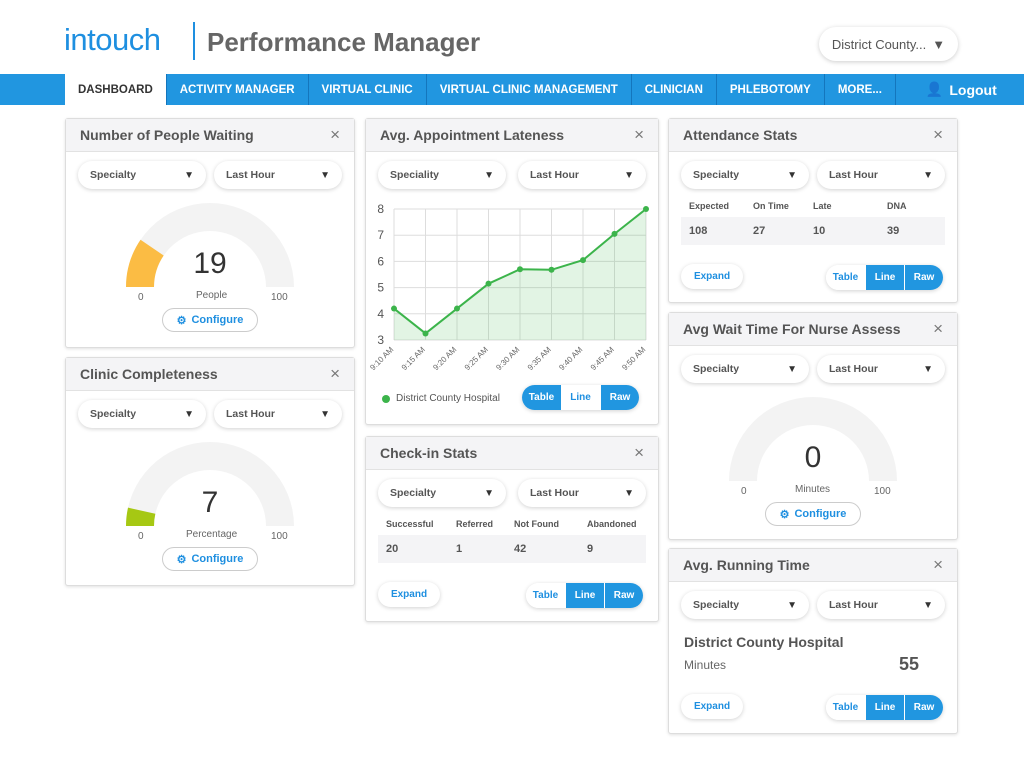 This screenshot has width=1024, height=760. What do you see at coordinates (771, 89) in the screenshot?
I see `tab-phlebotomy: PHLEBOTOMY` at bounding box center [771, 89].